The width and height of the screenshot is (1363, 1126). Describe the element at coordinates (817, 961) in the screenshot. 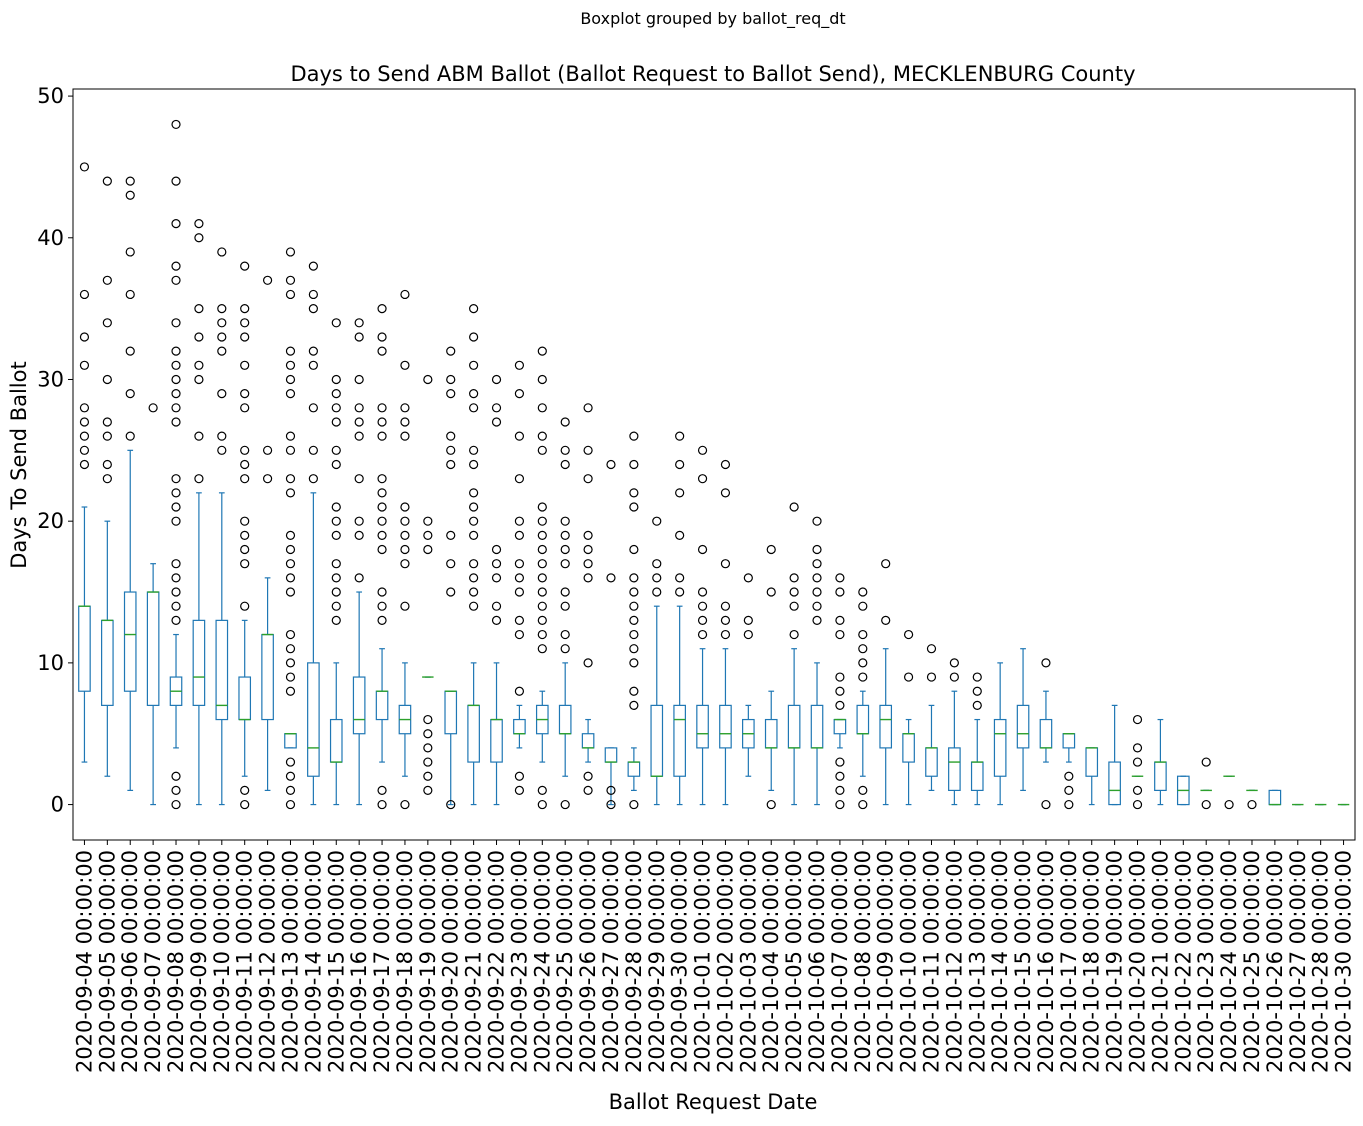

I see `x-tick-label: 2020-10-06 00:00:00` at that location.